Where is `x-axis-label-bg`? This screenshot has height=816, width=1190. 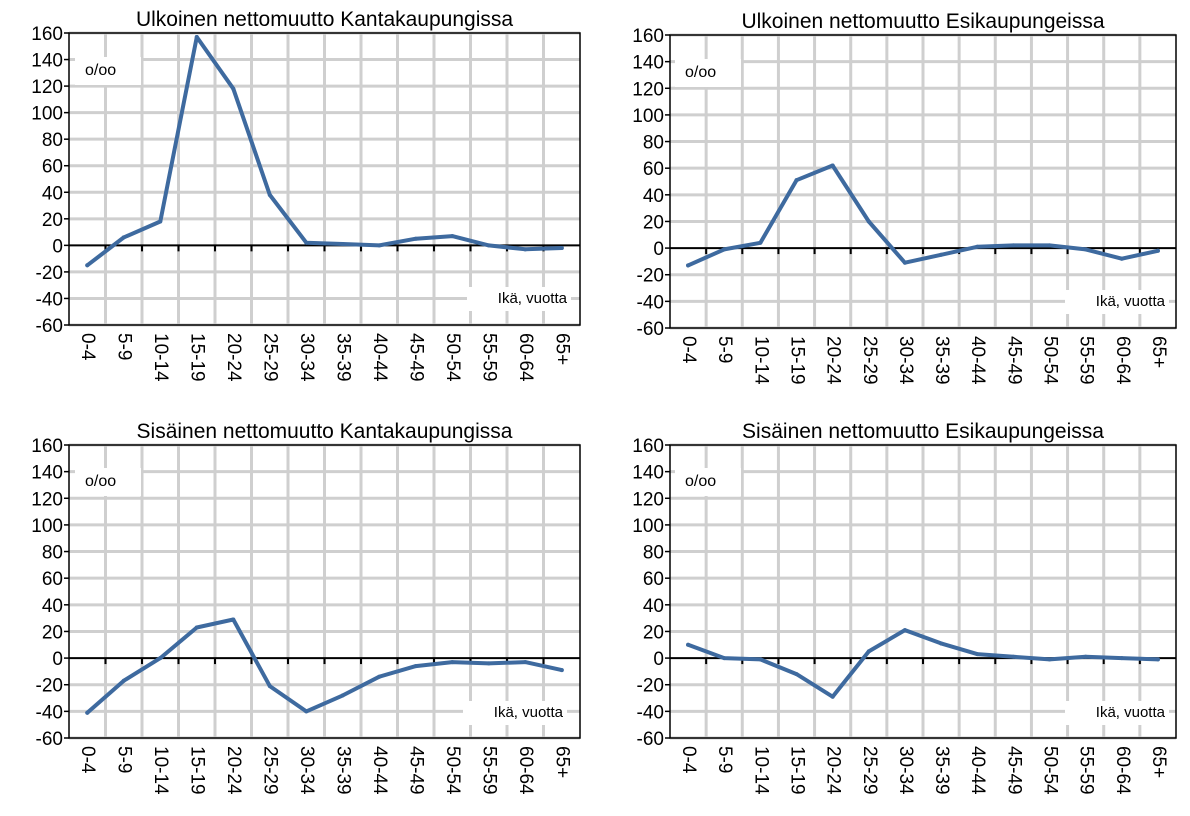
x-axis-label-bg is located at coordinates (1117, 302).